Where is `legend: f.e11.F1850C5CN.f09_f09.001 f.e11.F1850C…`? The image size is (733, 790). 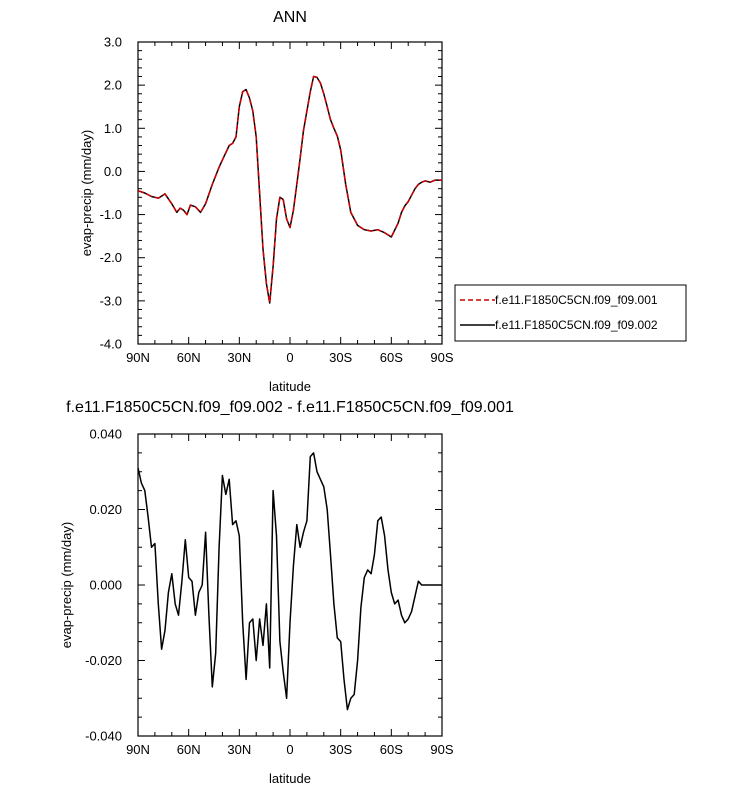
legend: f.e11.F1850C5CN.f09_f09.001 f.e11.F1850C… is located at coordinates (570, 313).